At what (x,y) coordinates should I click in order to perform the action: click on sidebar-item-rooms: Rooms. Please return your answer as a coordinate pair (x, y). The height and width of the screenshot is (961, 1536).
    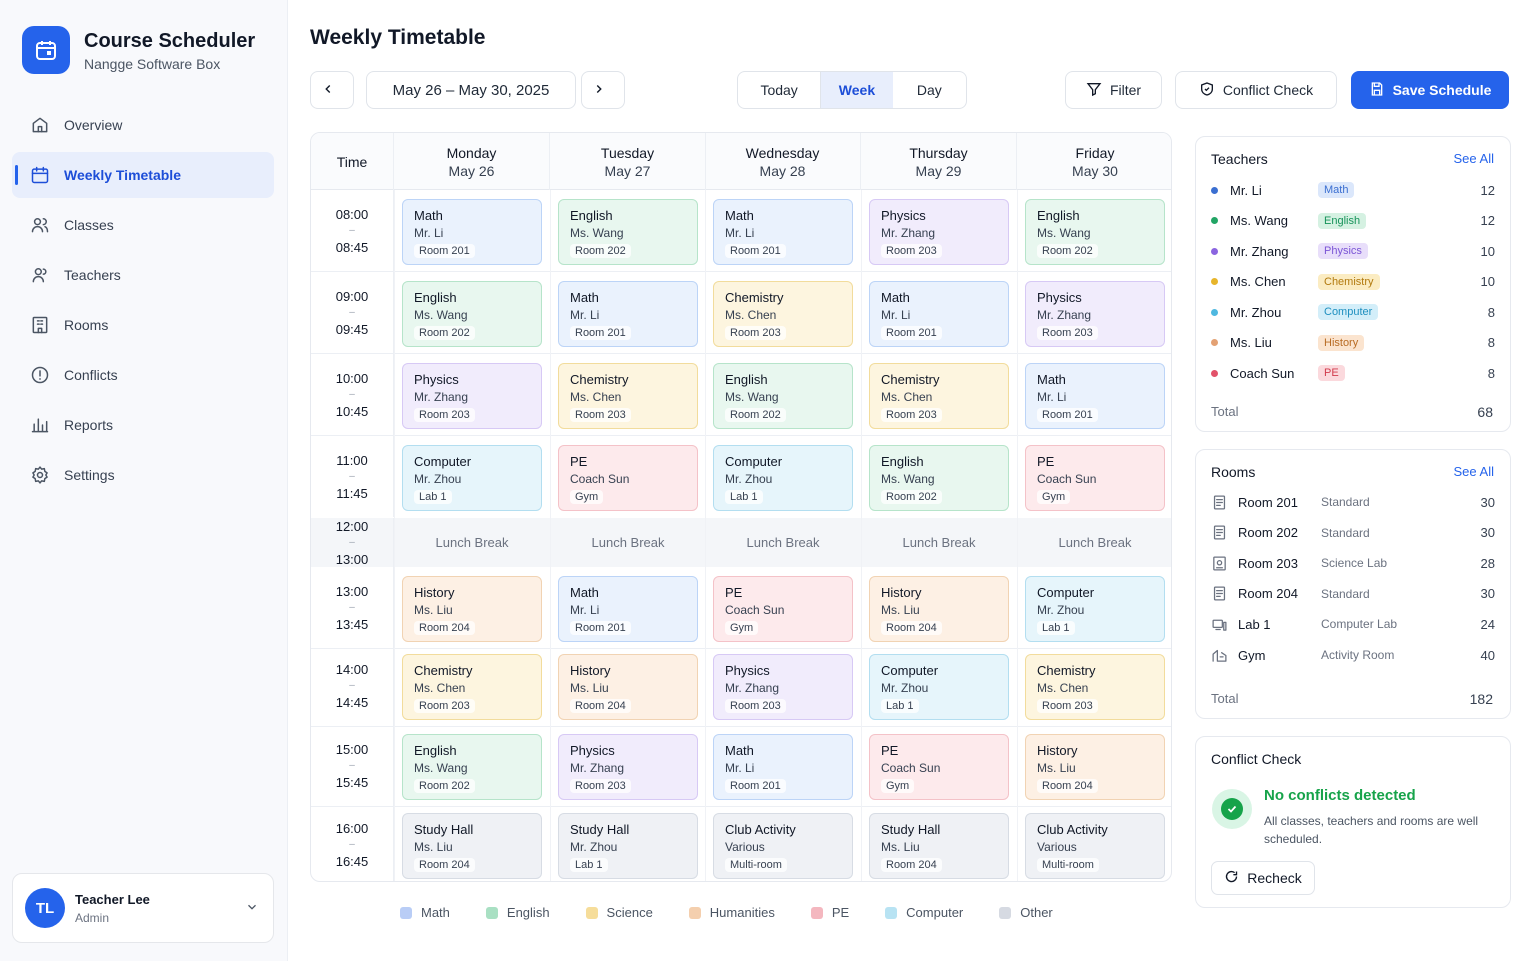
    Looking at the image, I should click on (143, 325).